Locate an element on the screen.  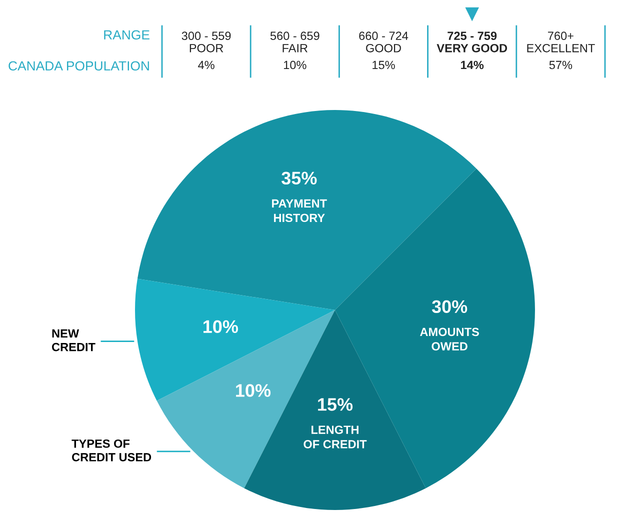
data-label: 4% is located at coordinates (206, 65).